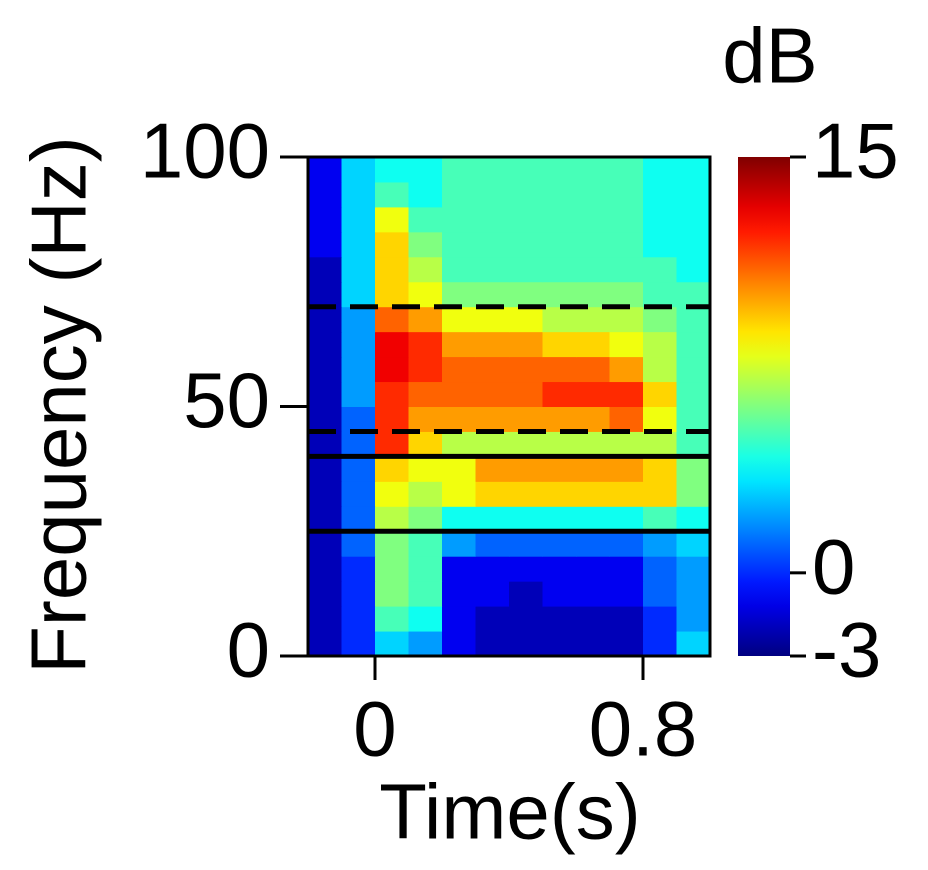 The image size is (928, 870). I want to click on y-tick-label: 100, so click(205, 151).